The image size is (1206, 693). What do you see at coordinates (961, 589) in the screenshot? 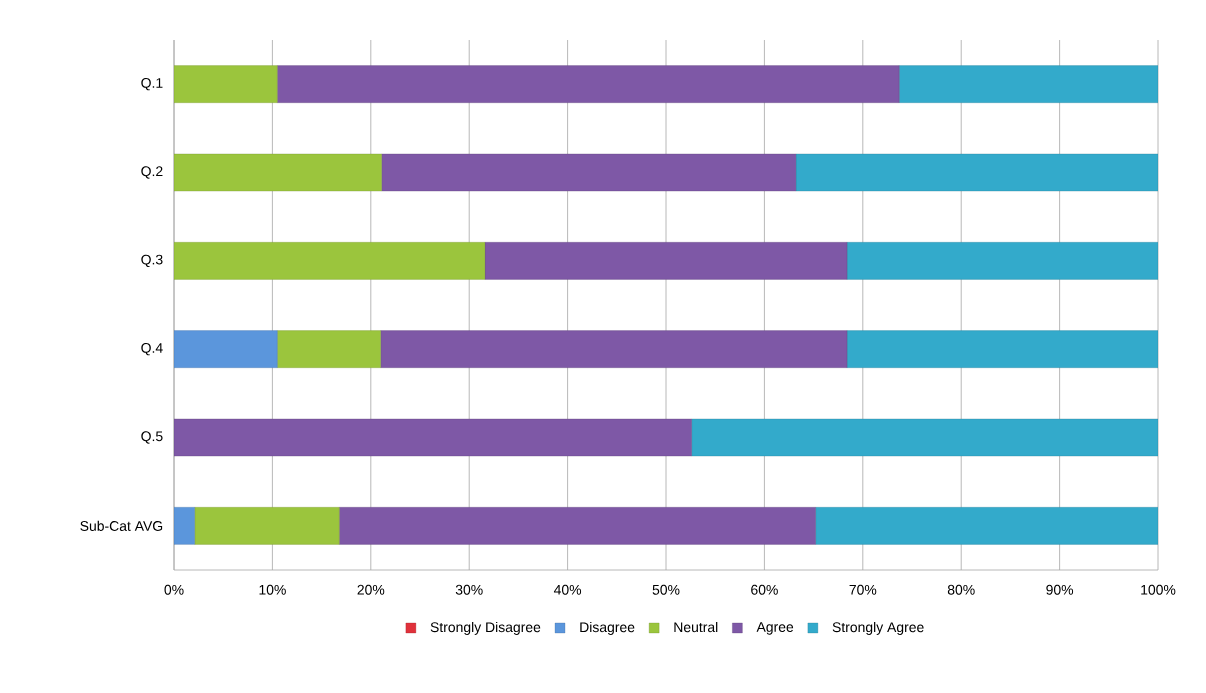
I see `x-tick-label: 80%` at bounding box center [961, 589].